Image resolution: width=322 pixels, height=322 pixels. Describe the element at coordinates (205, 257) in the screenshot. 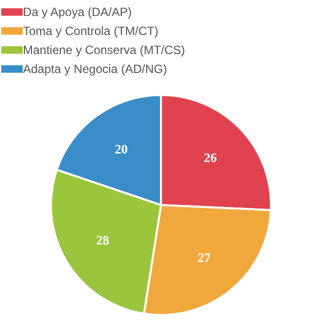

I see `data-label: 27` at that location.